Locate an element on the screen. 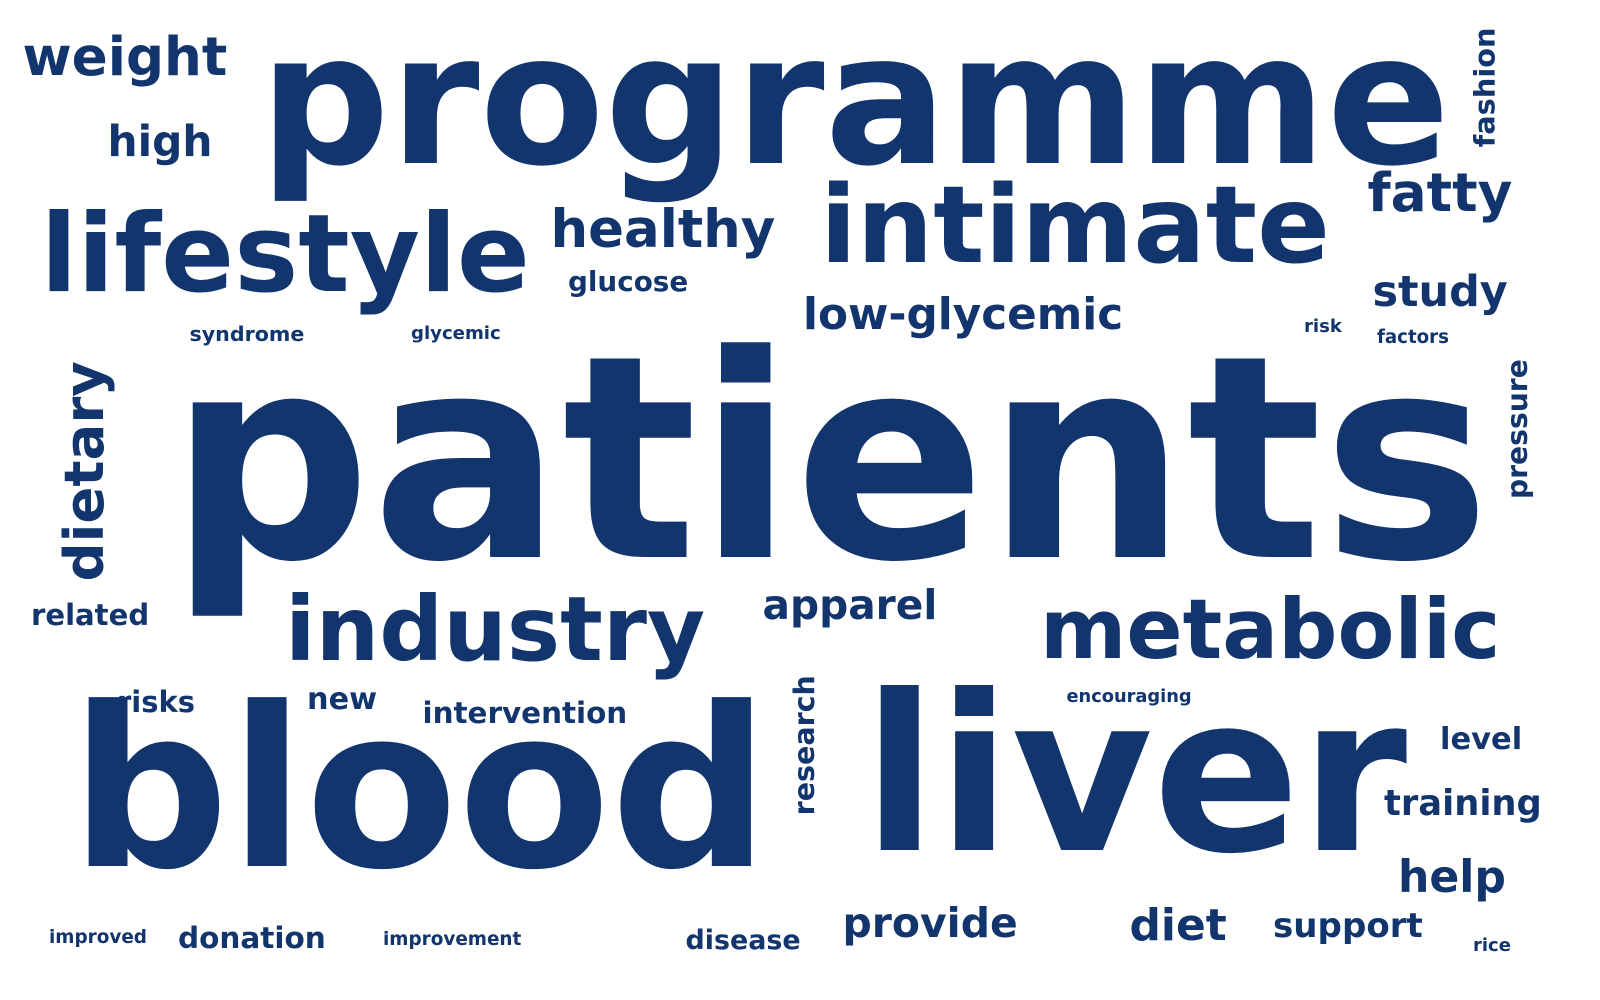 Image resolution: width=1600 pixels, height=1000 pixels. word-related: related is located at coordinates (90, 614).